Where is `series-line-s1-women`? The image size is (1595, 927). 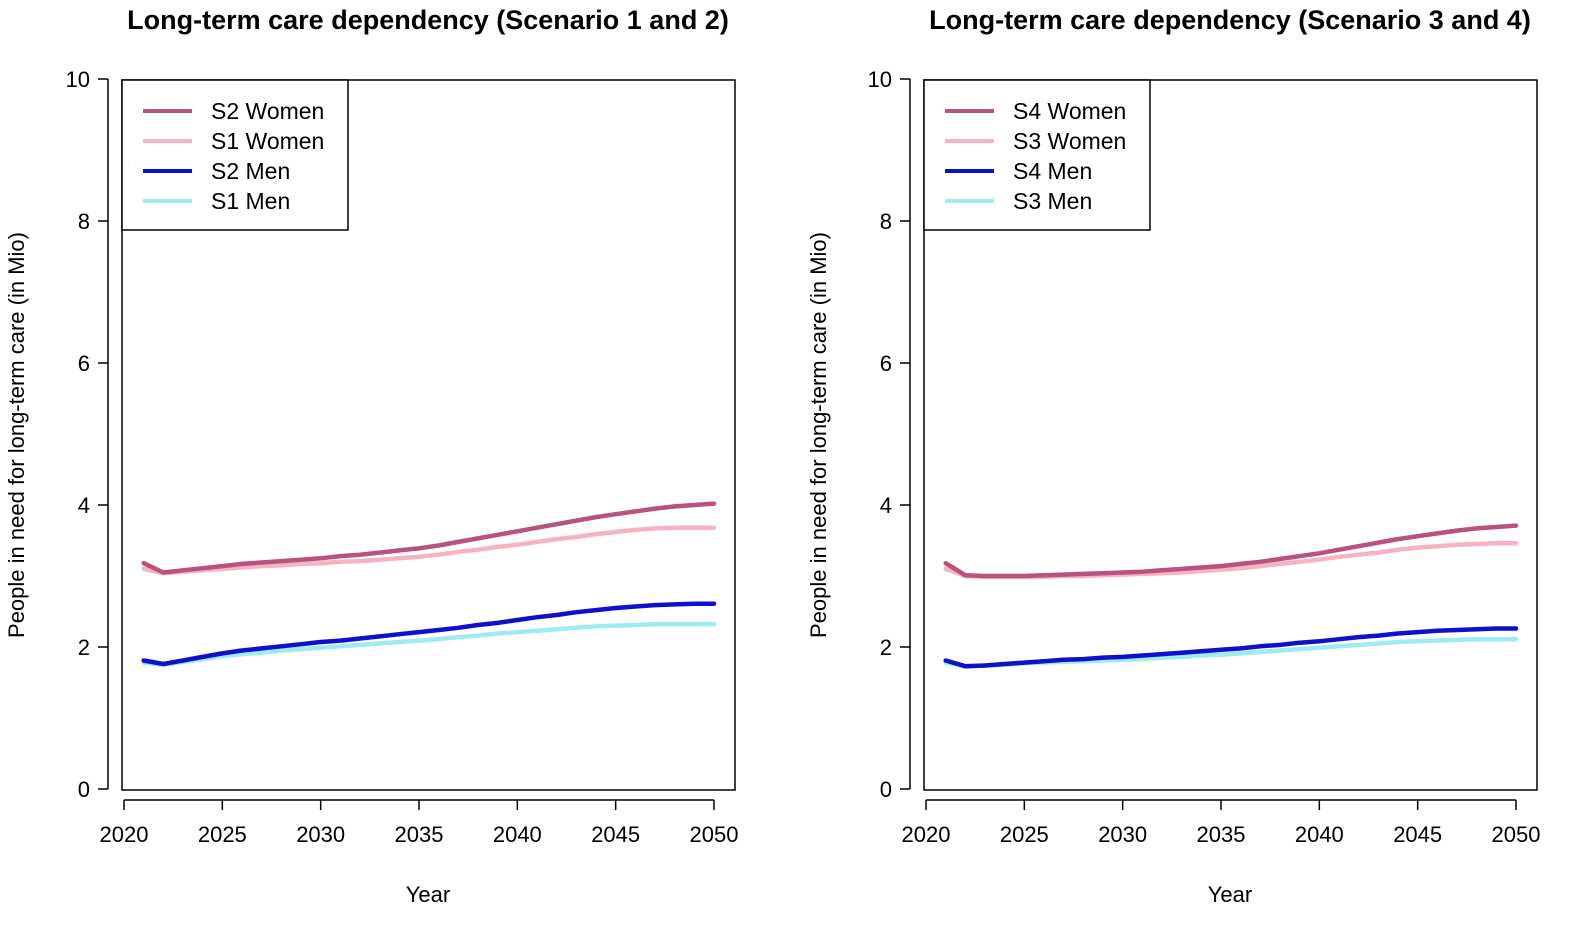 series-line-s1-women is located at coordinates (429, 550).